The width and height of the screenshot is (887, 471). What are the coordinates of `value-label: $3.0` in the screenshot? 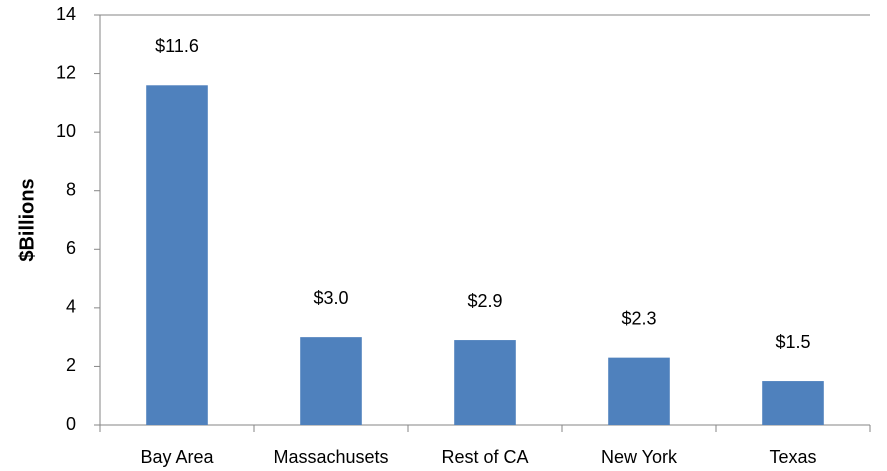 It's located at (330, 298).